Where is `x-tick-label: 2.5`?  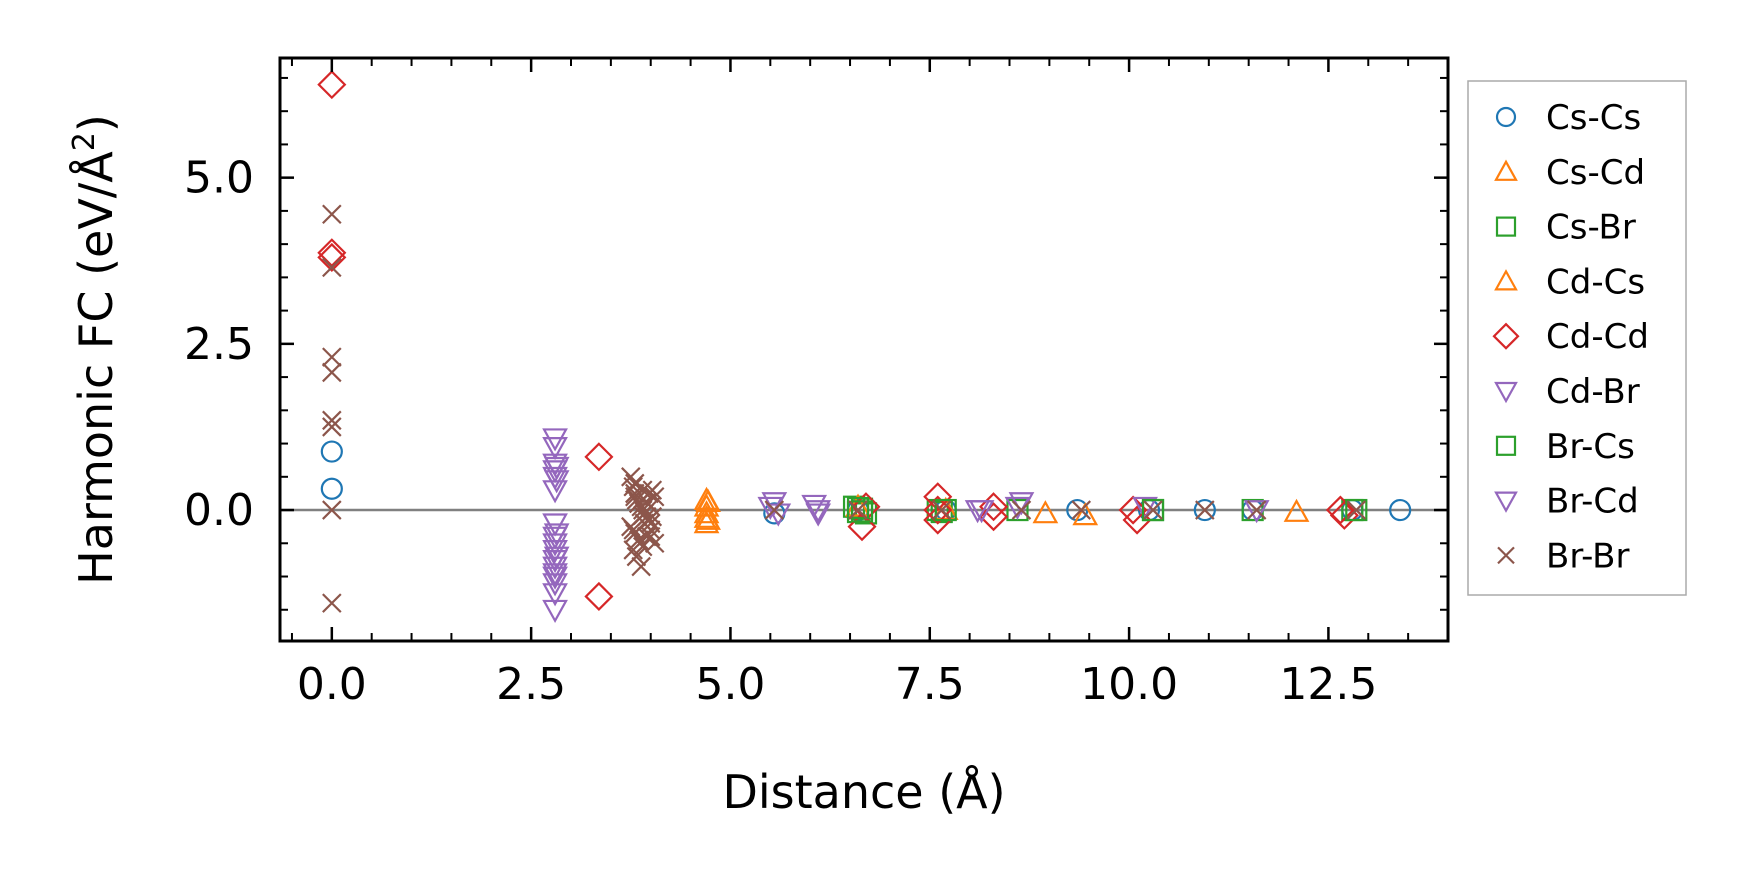 x-tick-label: 2.5 is located at coordinates (531, 684).